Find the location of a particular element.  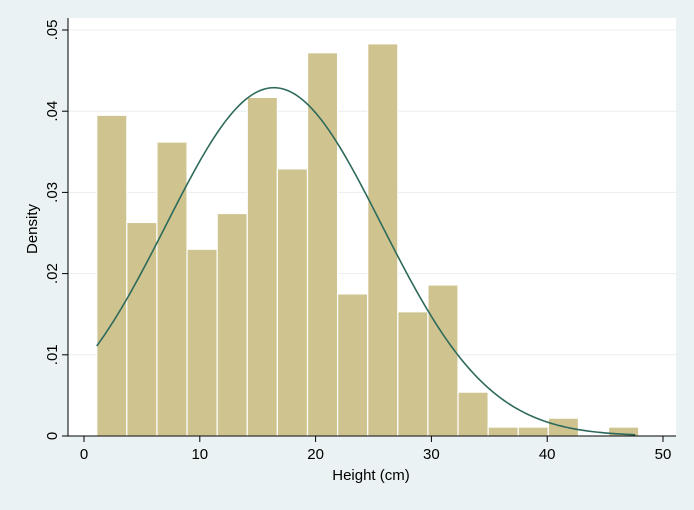

y-ticks: 0 .01 .02 .03 .04 .05 is located at coordinates (56, 230).